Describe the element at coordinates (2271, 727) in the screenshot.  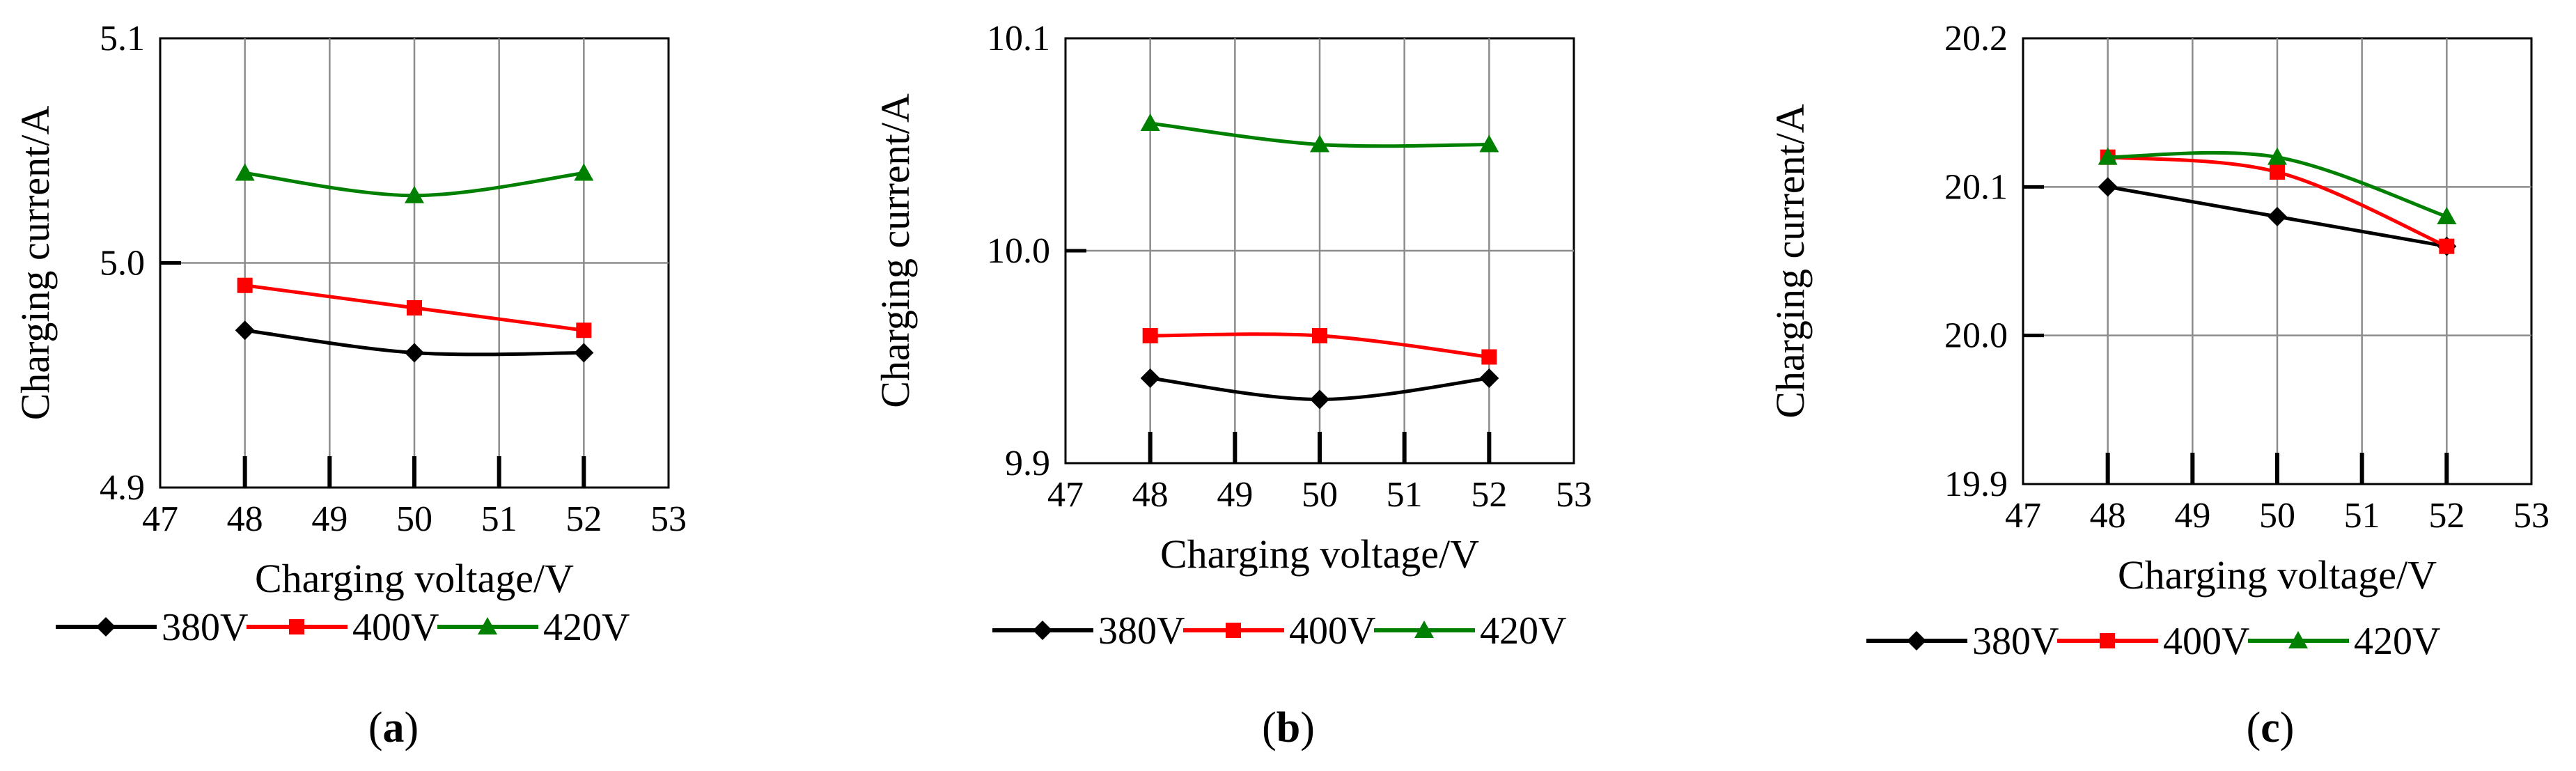
I see `panel-caption: (c)` at that location.